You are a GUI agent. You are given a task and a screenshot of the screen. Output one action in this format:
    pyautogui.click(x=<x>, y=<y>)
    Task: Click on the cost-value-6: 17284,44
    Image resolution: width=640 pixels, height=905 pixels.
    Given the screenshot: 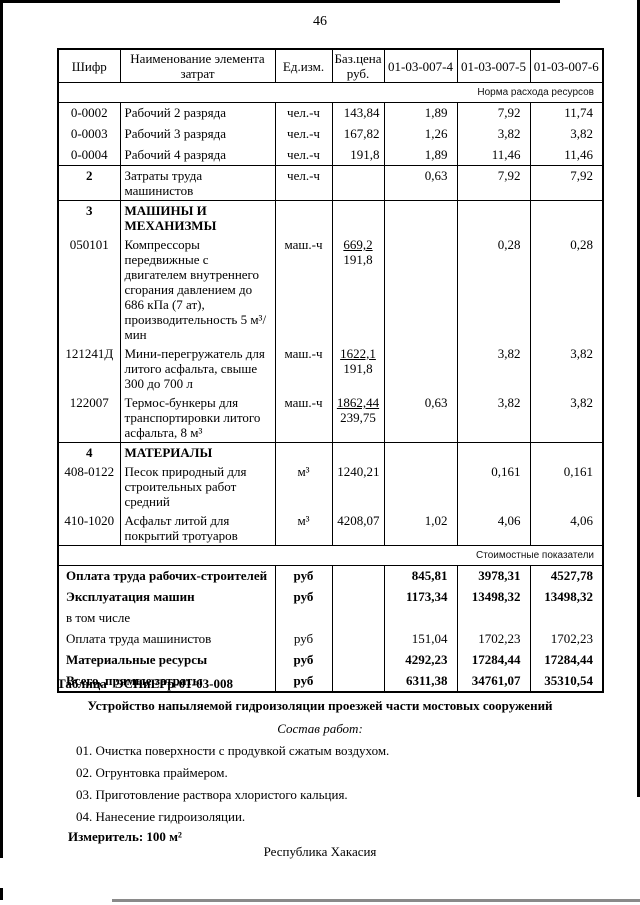 What is the action you would take?
    pyautogui.click(x=566, y=660)
    